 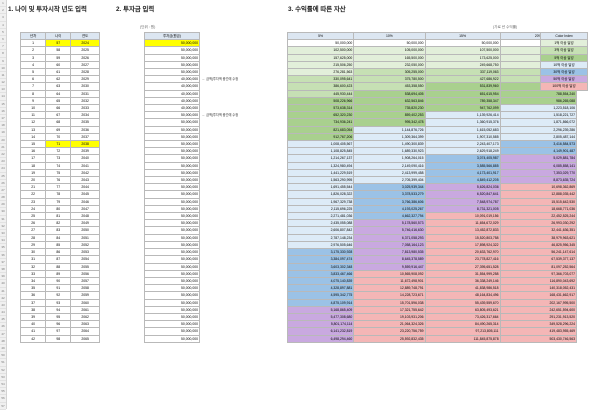 What do you see at coordinates (389, 122) in the screenshot?
I see `asset-cell: 995,342,478` at bounding box center [389, 122].